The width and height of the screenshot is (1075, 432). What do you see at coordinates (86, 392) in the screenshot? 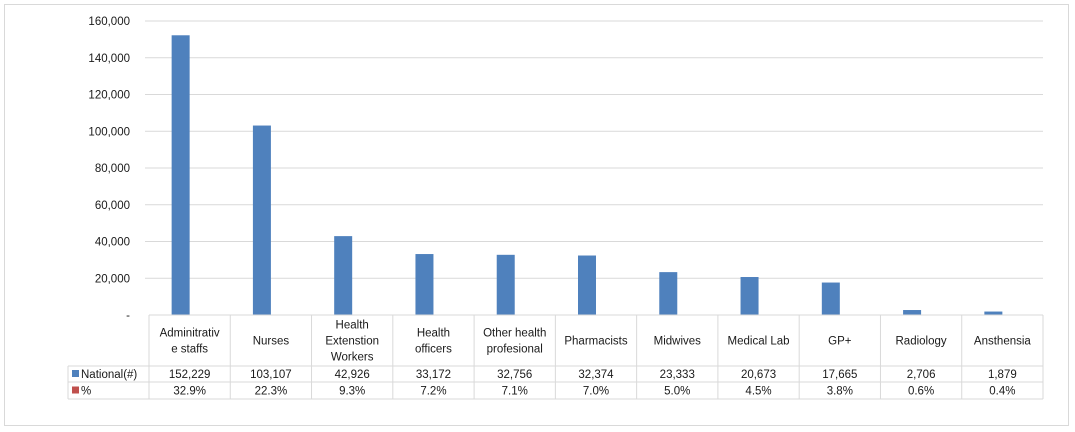
I see `legend-label: %` at bounding box center [86, 392].